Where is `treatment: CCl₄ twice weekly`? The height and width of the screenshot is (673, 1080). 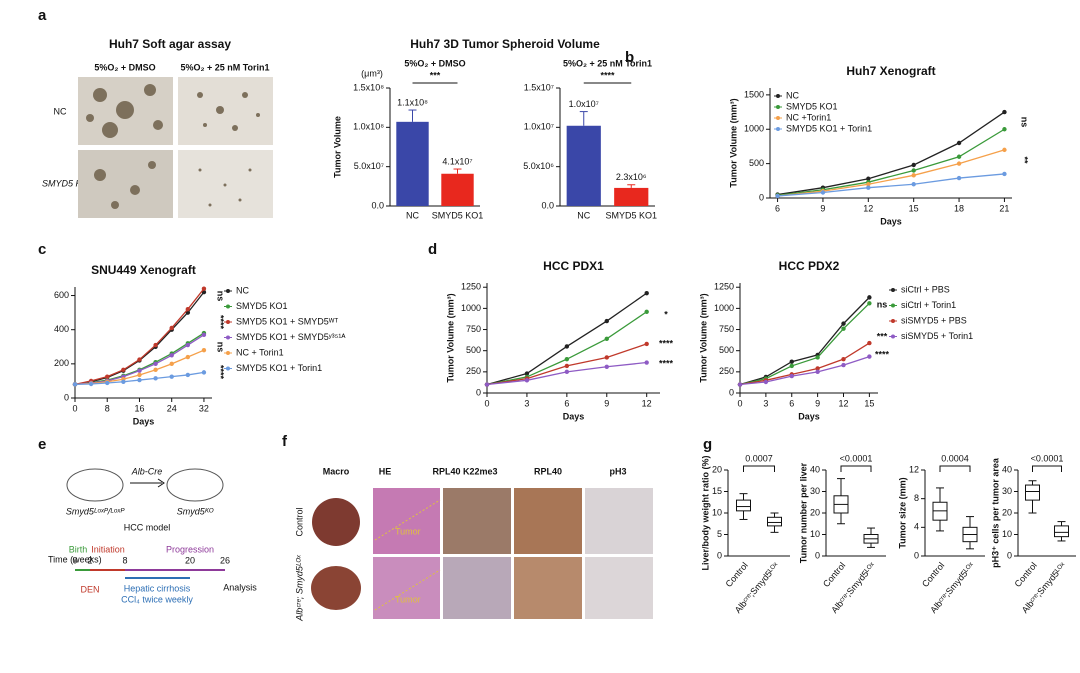
treatment: CCl₄ twice weekly is located at coordinates (157, 599).